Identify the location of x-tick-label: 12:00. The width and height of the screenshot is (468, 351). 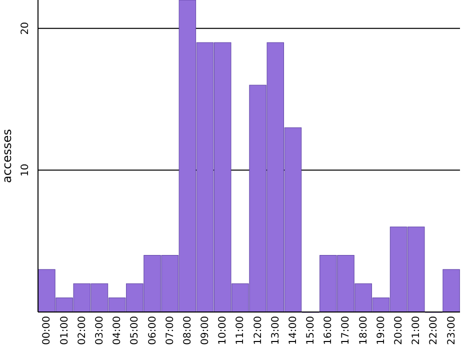
(258, 330).